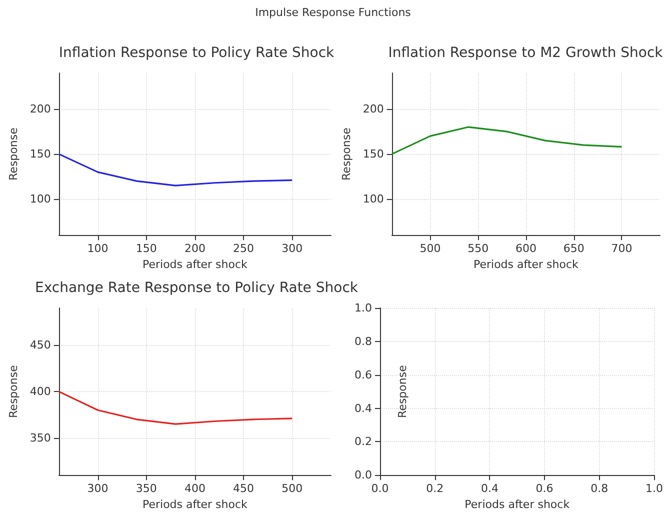 The height and width of the screenshot is (515, 666). I want to click on chart-title: Inflation Response to M2 Growth Shock, so click(526, 53).